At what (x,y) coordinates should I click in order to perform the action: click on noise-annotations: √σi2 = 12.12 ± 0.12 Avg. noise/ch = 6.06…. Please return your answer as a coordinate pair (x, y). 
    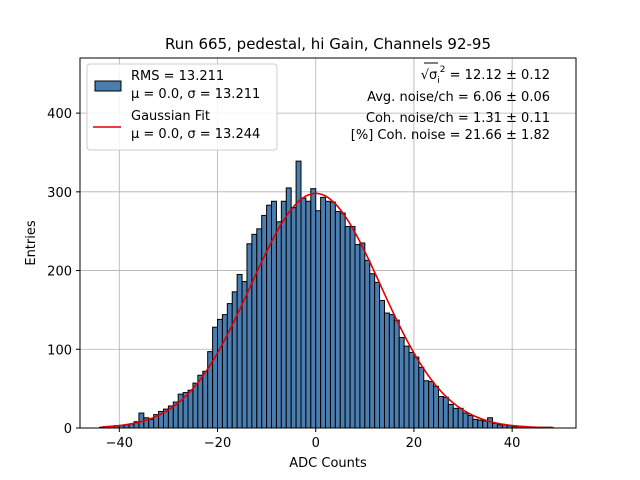
    Looking at the image, I should click on (450, 102).